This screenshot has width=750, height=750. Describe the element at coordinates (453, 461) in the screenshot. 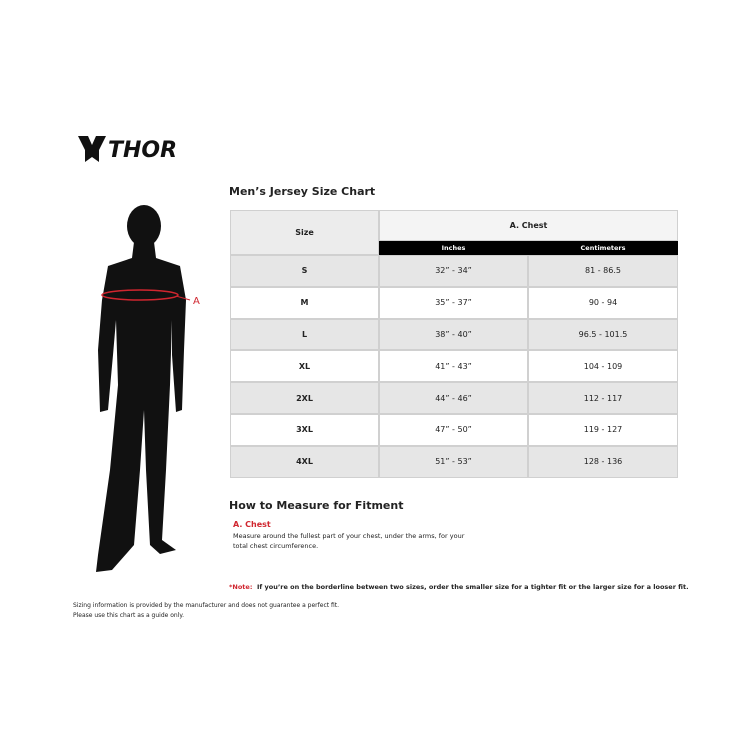

I see `measure-cell: 51” - 53”` at that location.